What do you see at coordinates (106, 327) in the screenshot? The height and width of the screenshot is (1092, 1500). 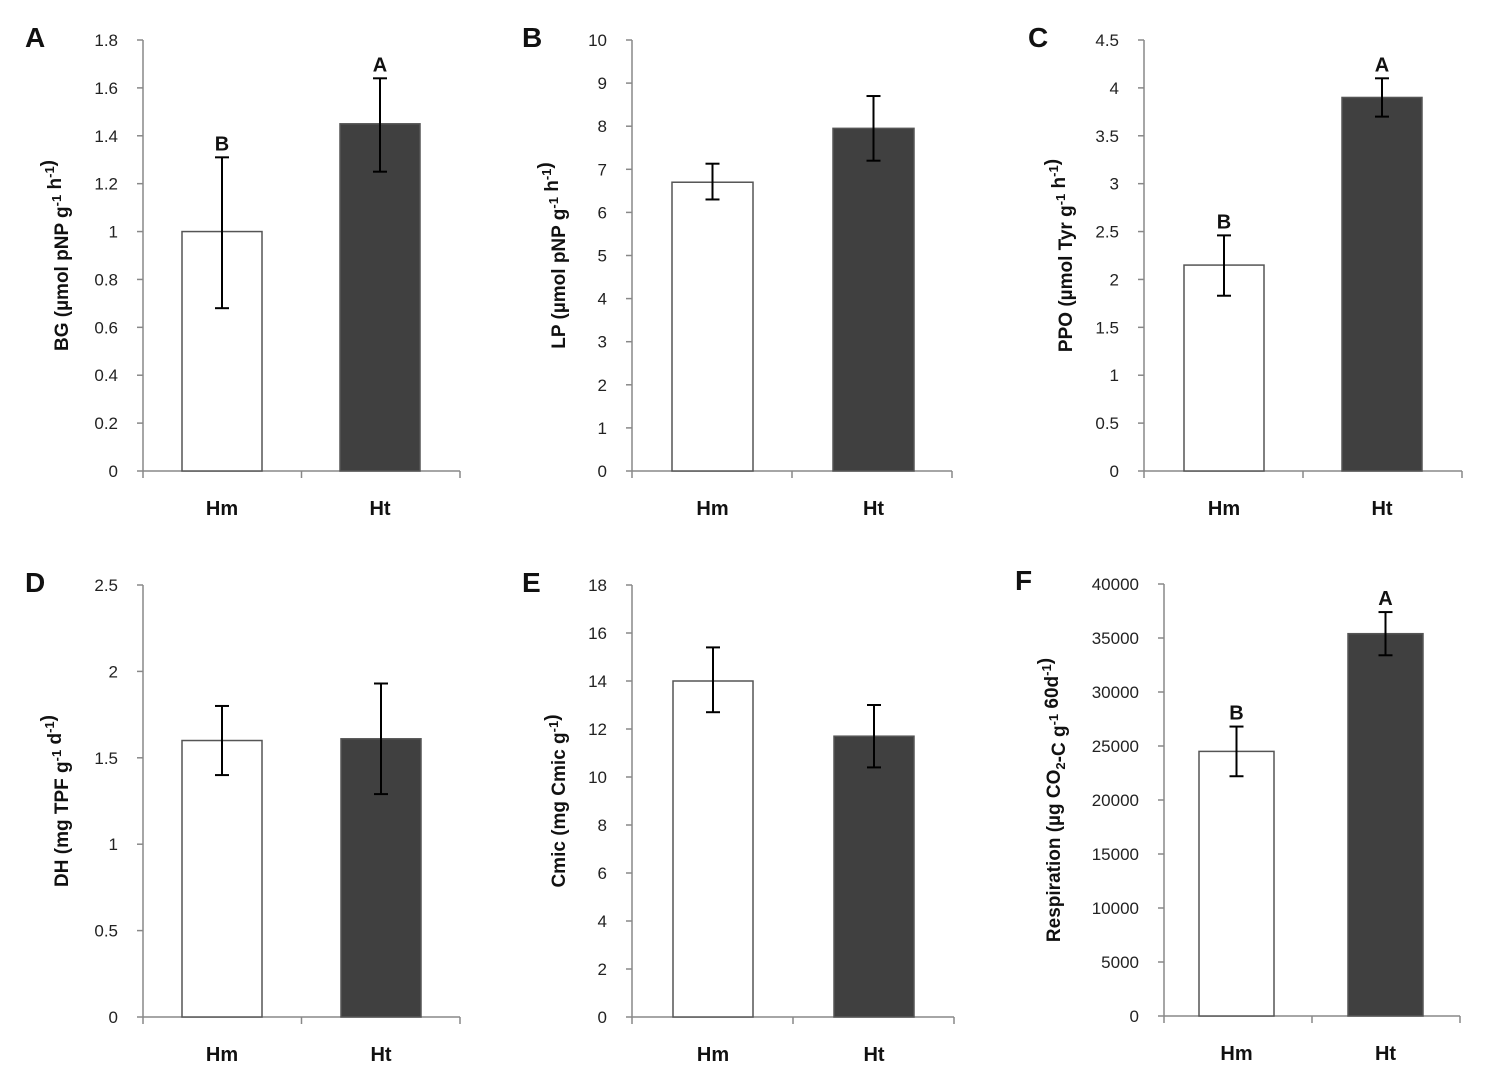 I see `y-tick-label: 0.6` at bounding box center [106, 327].